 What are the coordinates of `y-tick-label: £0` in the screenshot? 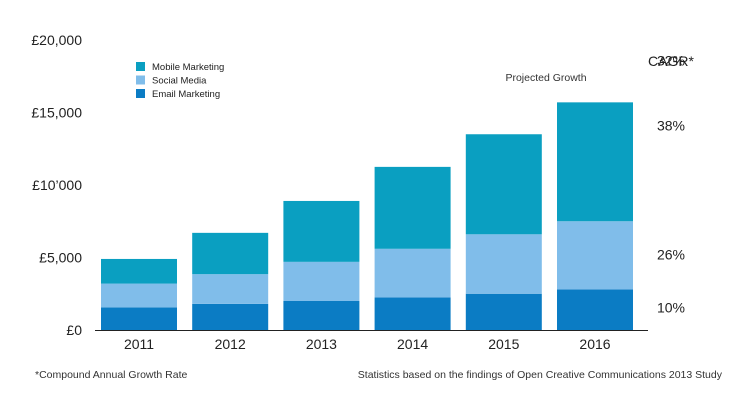 It's located at (74, 330).